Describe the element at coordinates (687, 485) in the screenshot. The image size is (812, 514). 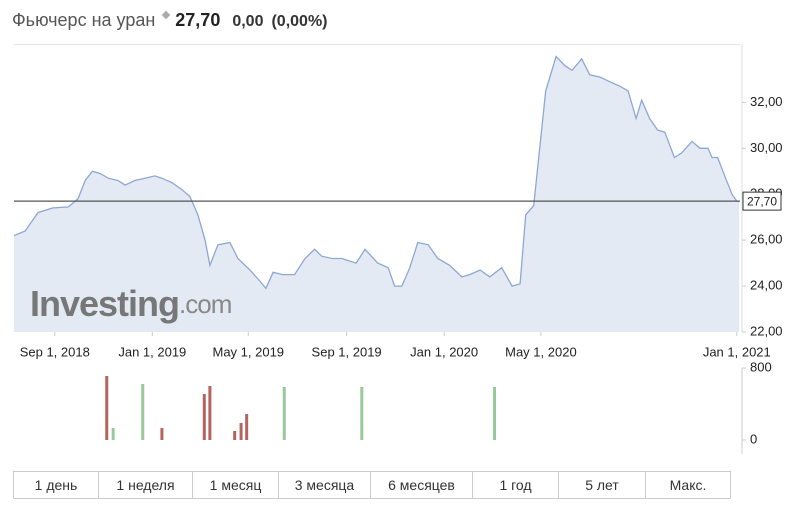
I see `period-button: Макс.` at that location.